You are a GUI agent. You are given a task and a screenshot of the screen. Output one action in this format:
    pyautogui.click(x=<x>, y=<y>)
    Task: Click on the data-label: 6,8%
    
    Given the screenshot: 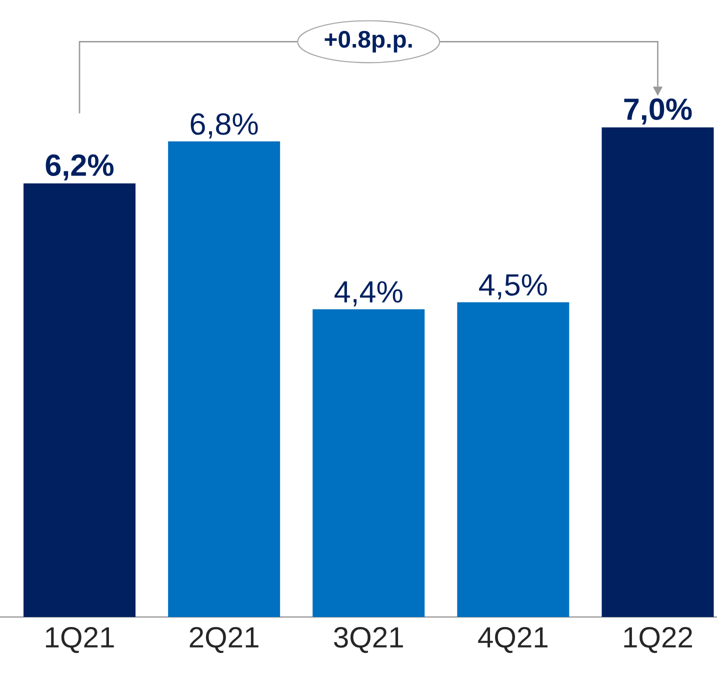 What is the action you would take?
    pyautogui.click(x=224, y=125)
    